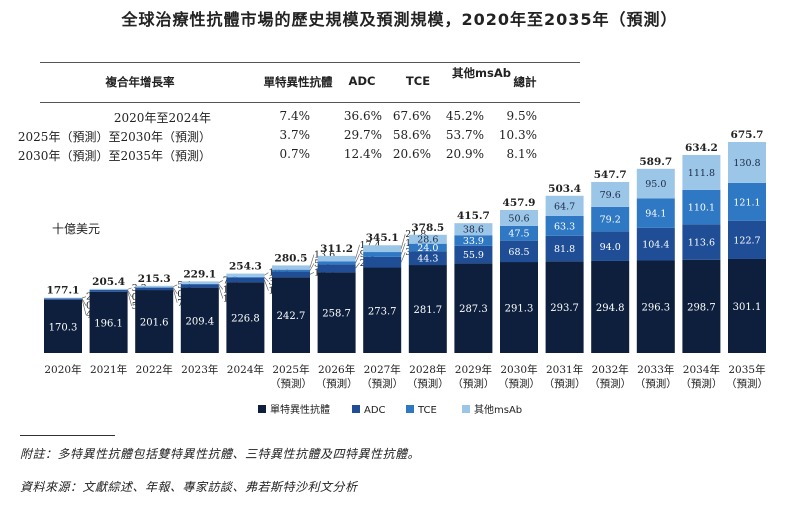 The width and height of the screenshot is (799, 514). What do you see at coordinates (610, 247) in the screenshot?
I see `data-label-adc: 94.0` at bounding box center [610, 247].